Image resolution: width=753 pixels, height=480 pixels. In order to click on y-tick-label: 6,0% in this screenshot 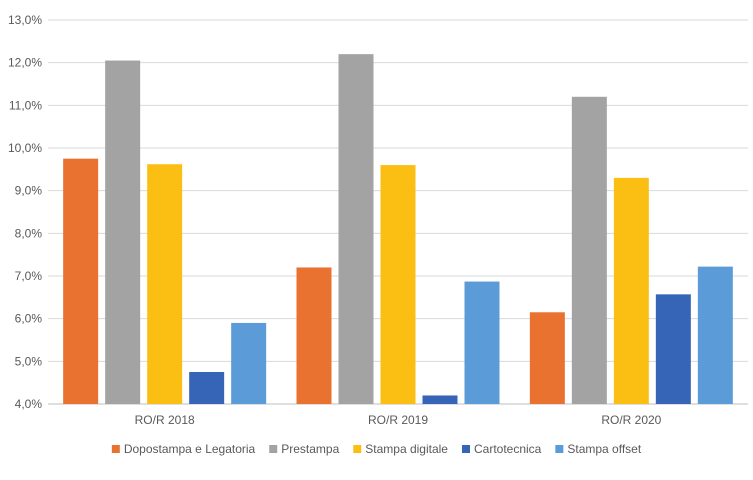, I will do `click(29, 319)`.